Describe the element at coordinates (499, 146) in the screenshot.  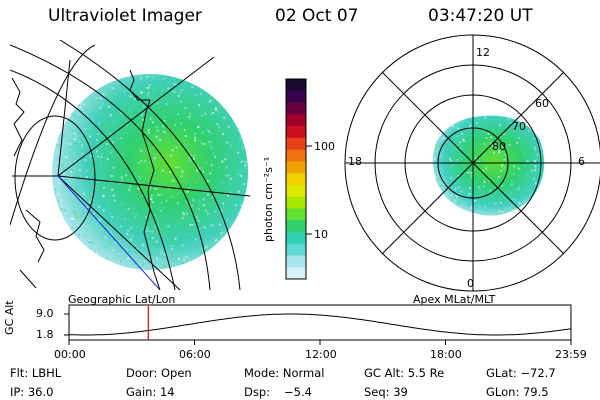
I see `lat-label-80: 80` at that location.